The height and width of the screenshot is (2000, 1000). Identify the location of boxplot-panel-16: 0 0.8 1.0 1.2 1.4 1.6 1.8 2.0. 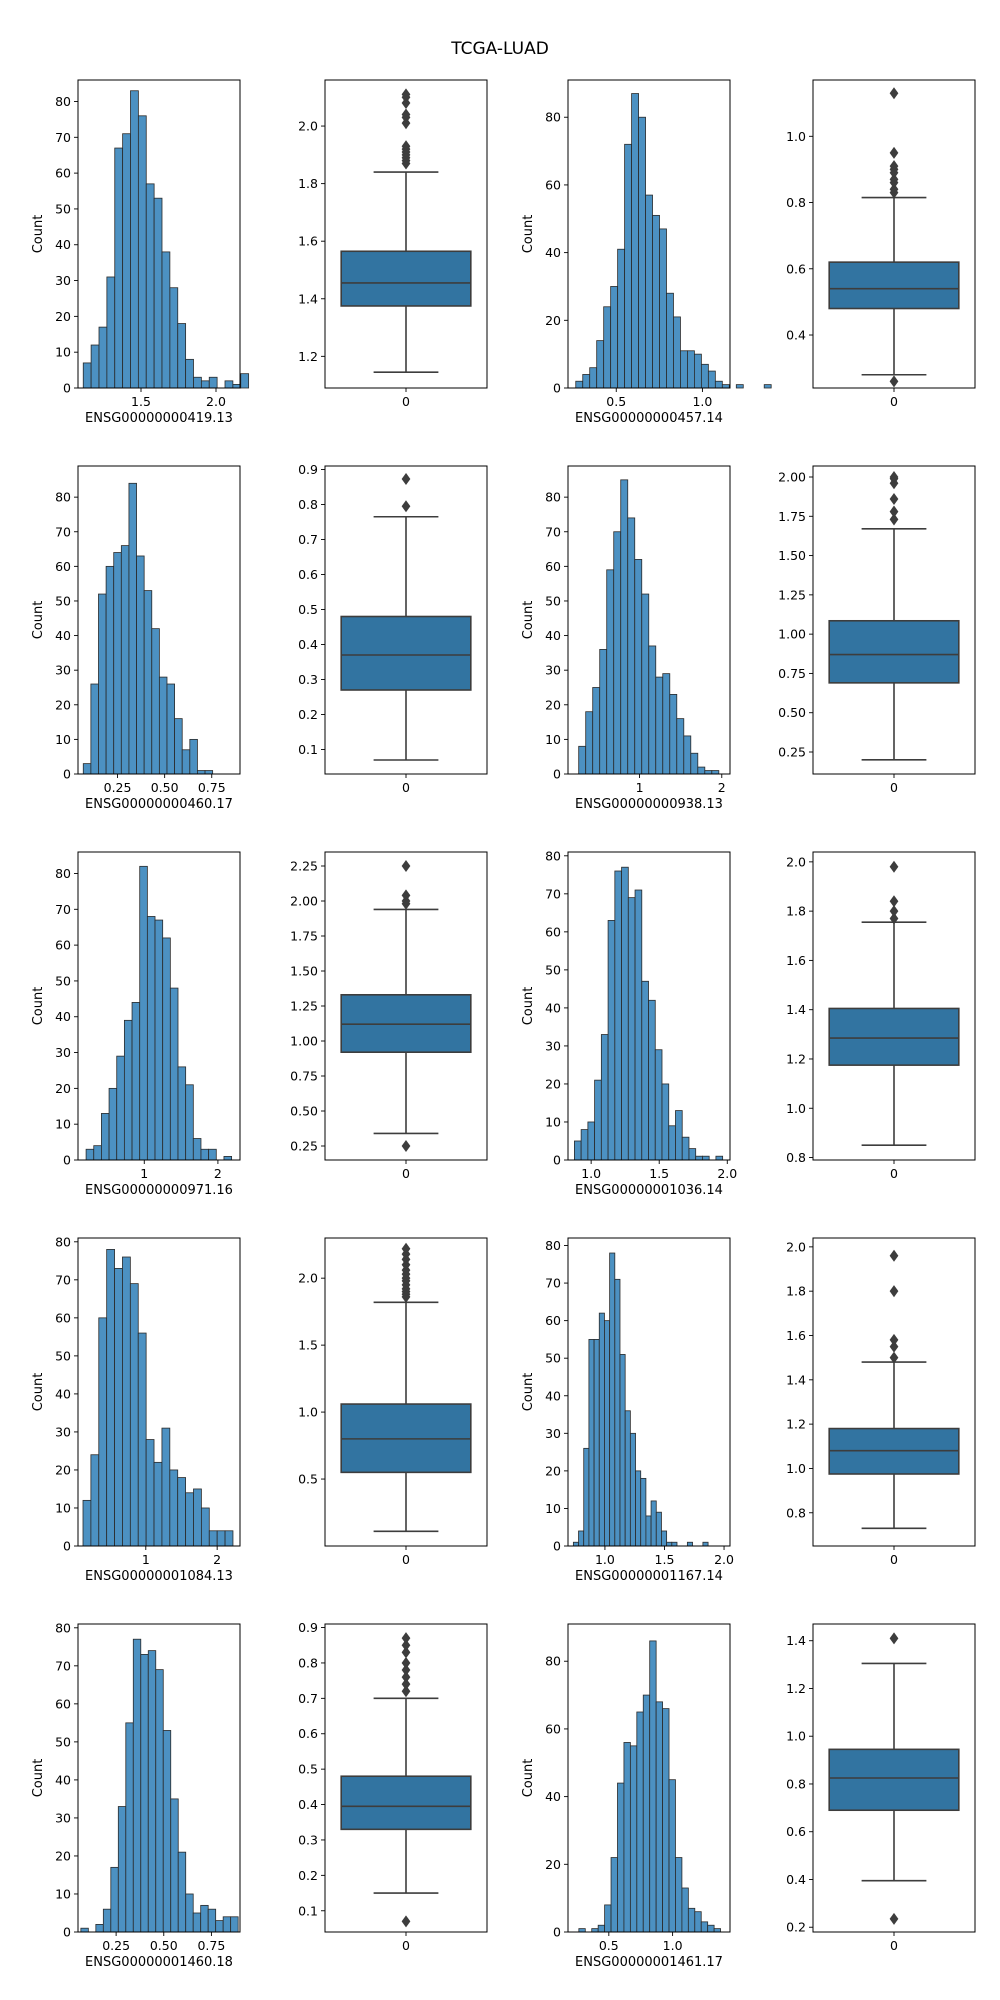
(881, 1402).